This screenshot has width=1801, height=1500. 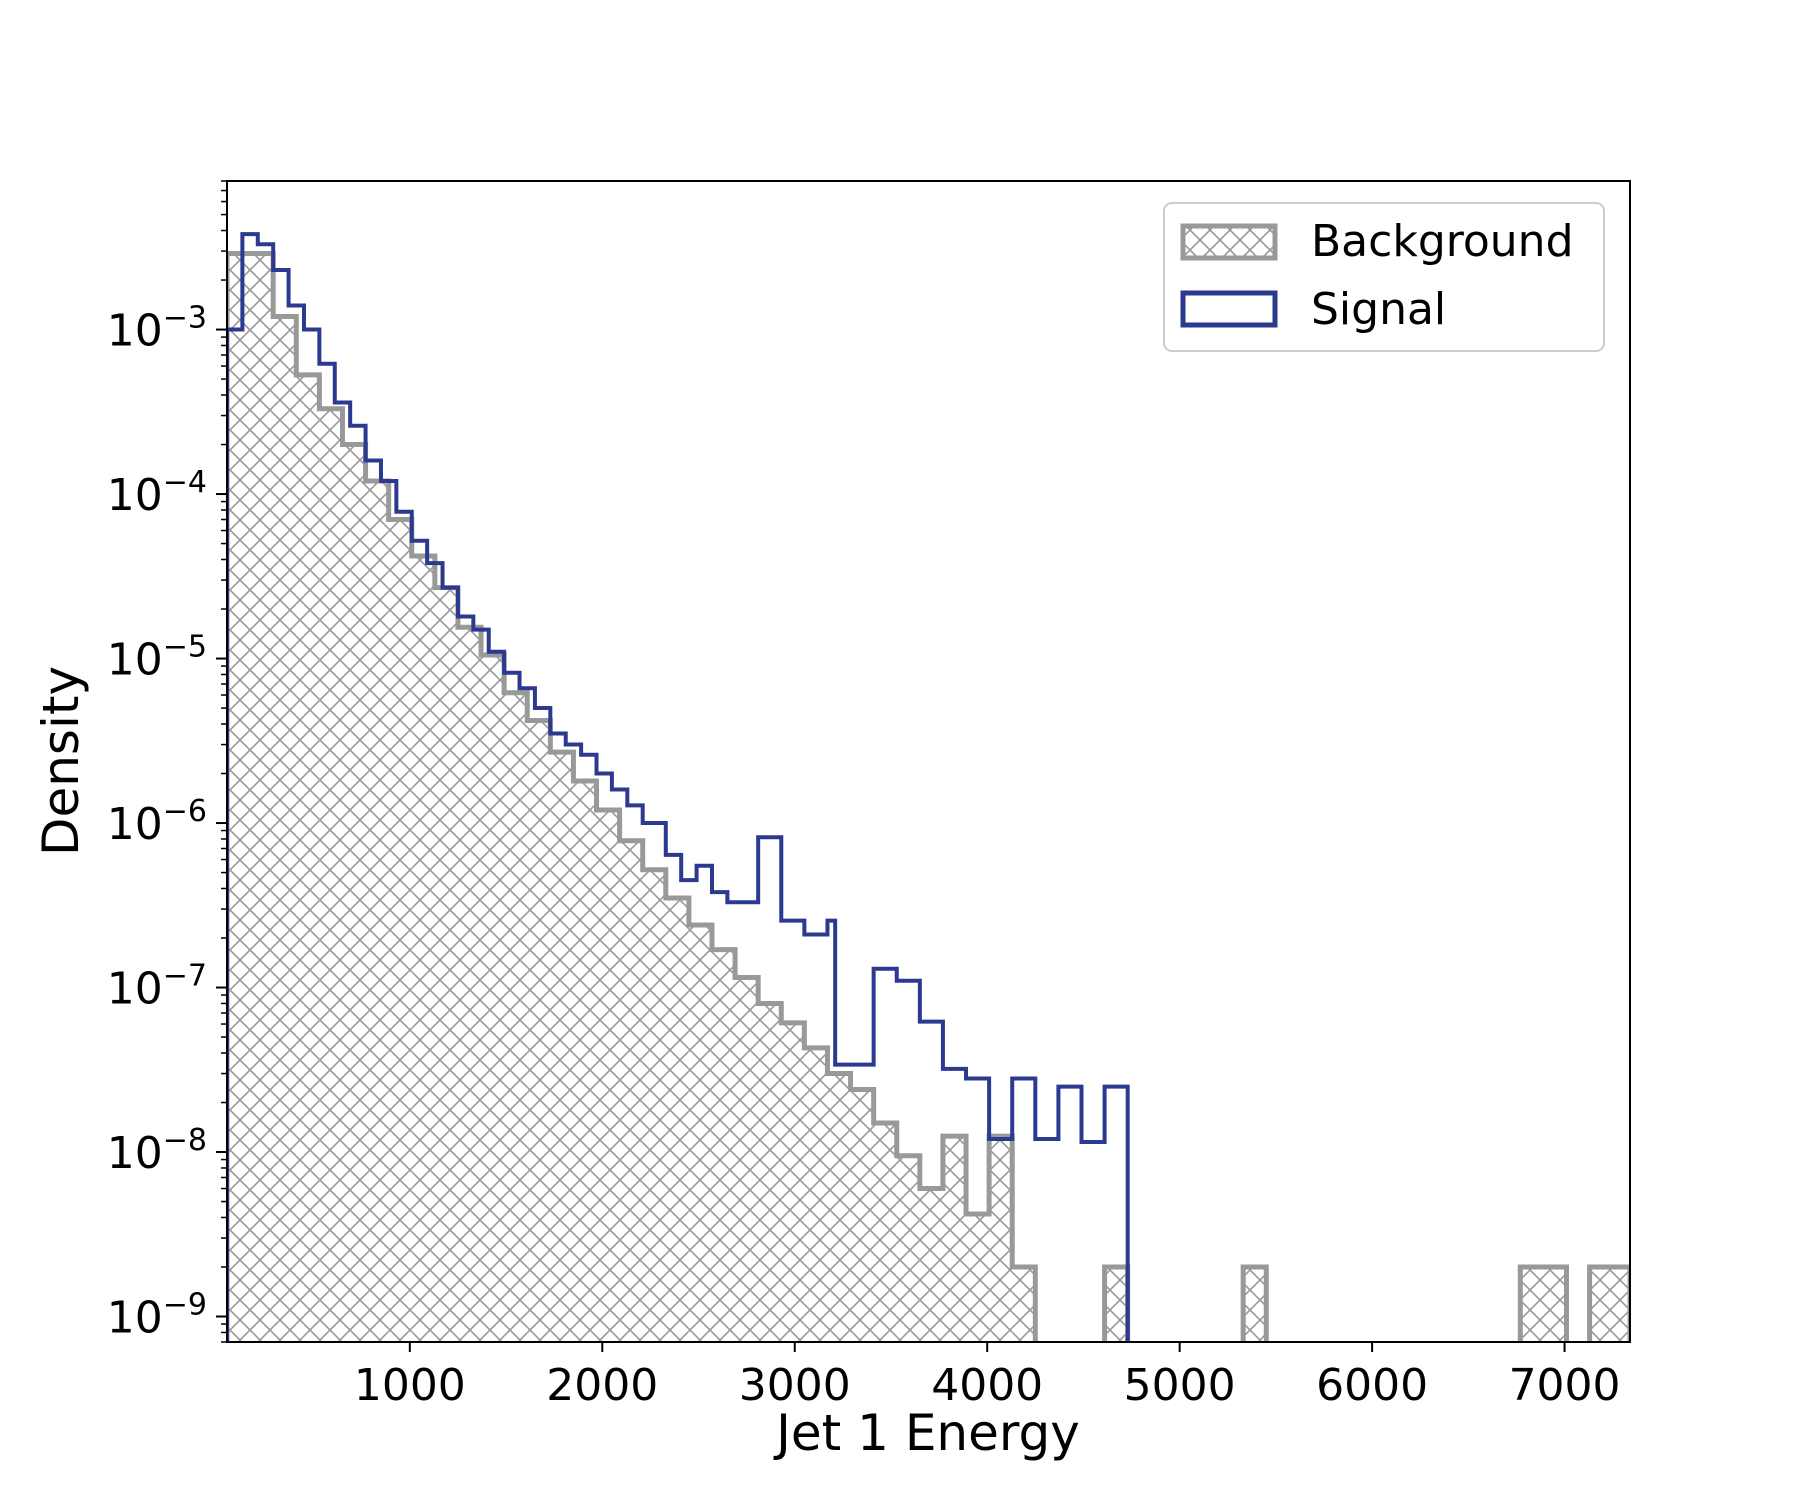 What do you see at coordinates (157, 493) in the screenshot?
I see `y-tick-label: 10⁻⁴` at bounding box center [157, 493].